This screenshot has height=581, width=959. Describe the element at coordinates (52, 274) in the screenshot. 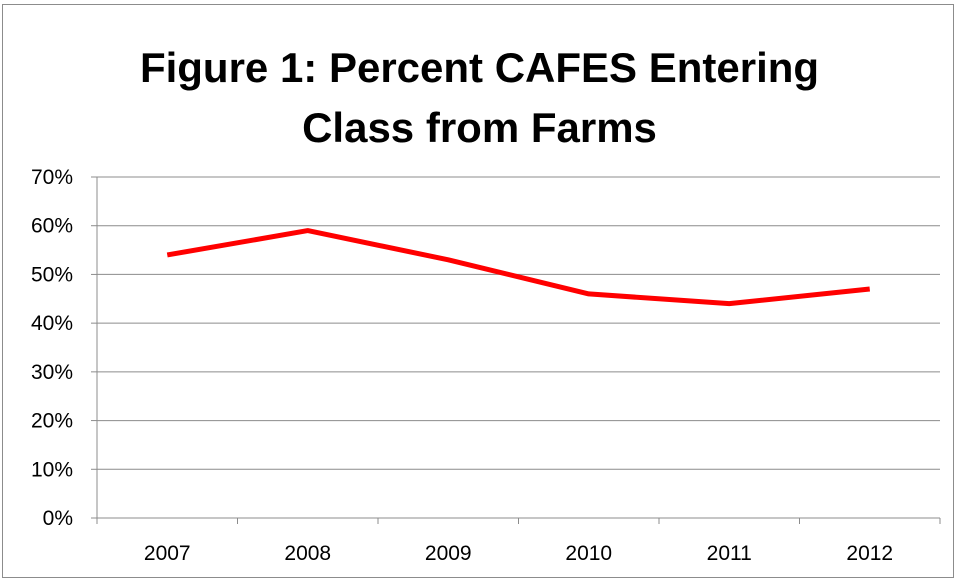

I see `y-tick-label: 50%` at that location.